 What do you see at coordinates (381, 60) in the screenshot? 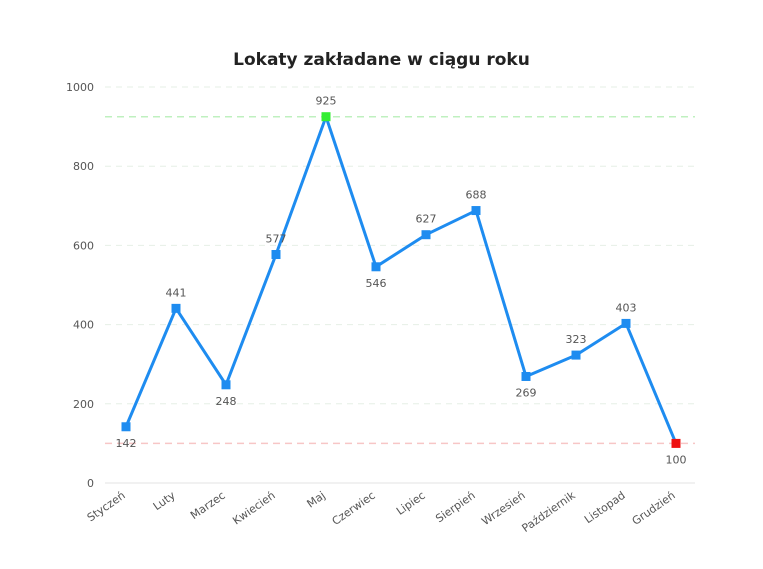
I see `chart-title: Lokaty zakładane w ciągu roku` at bounding box center [381, 60].